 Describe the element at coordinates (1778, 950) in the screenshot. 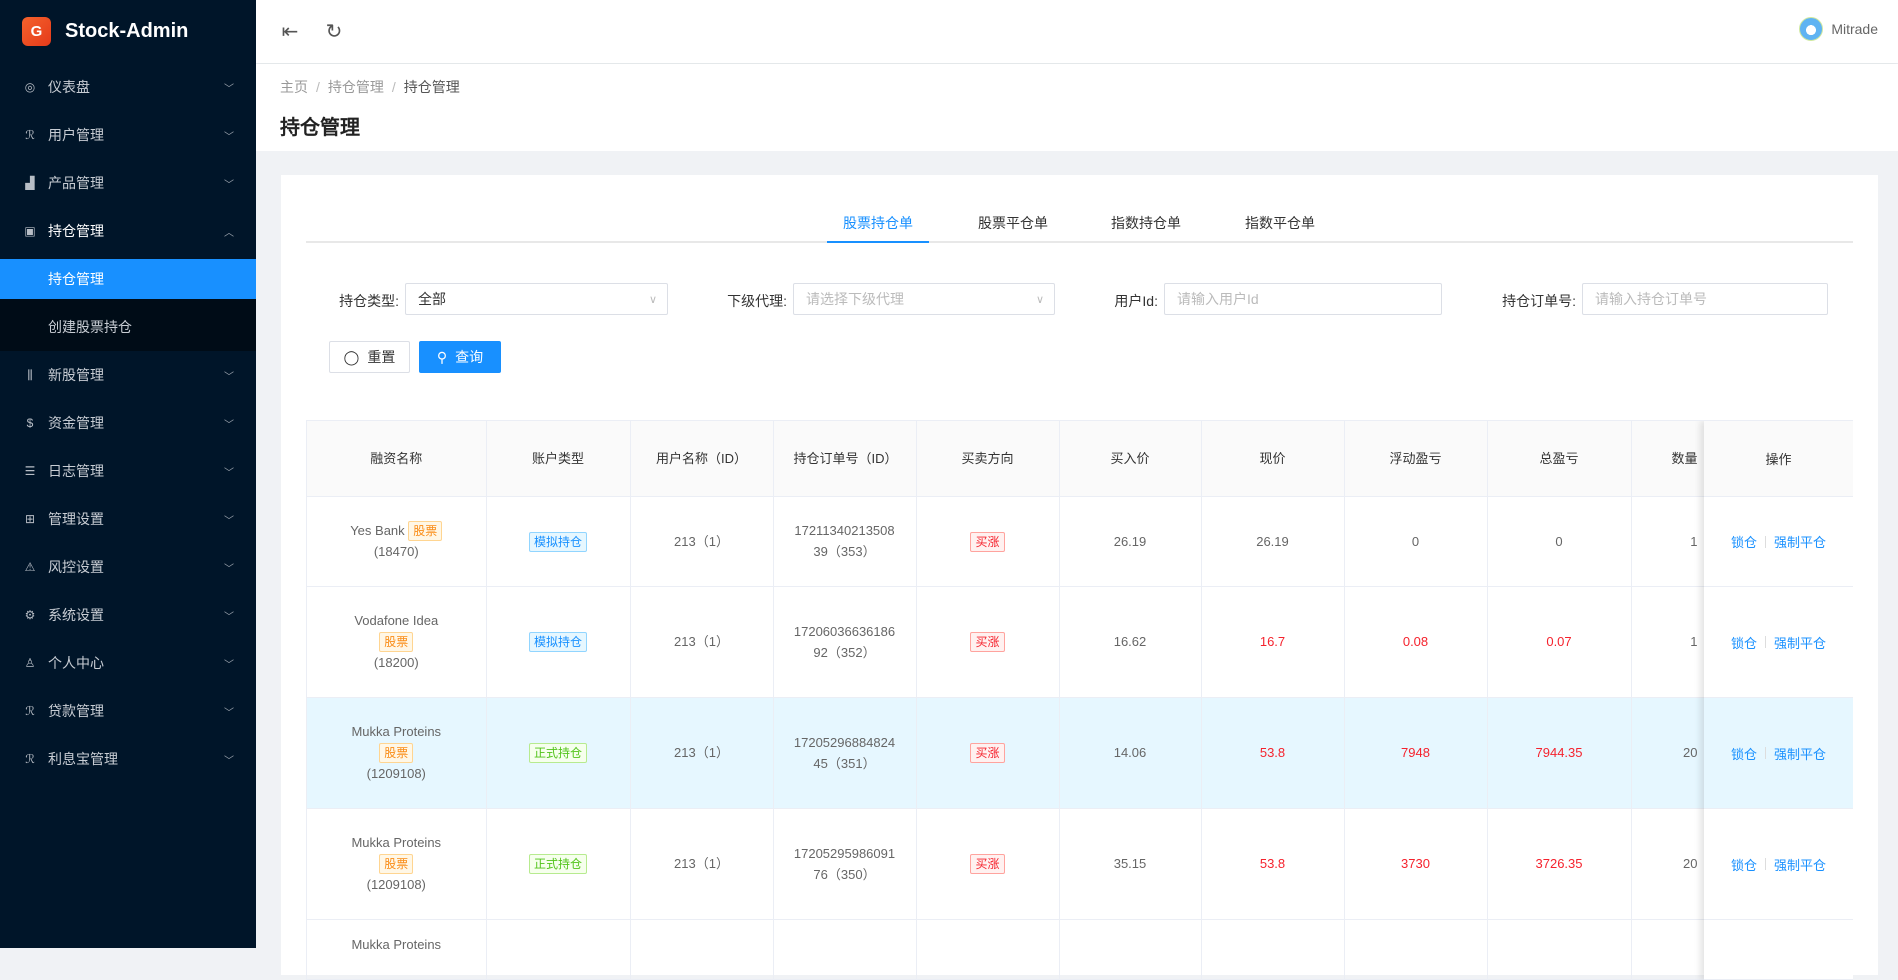

I see `actions-cell` at that location.